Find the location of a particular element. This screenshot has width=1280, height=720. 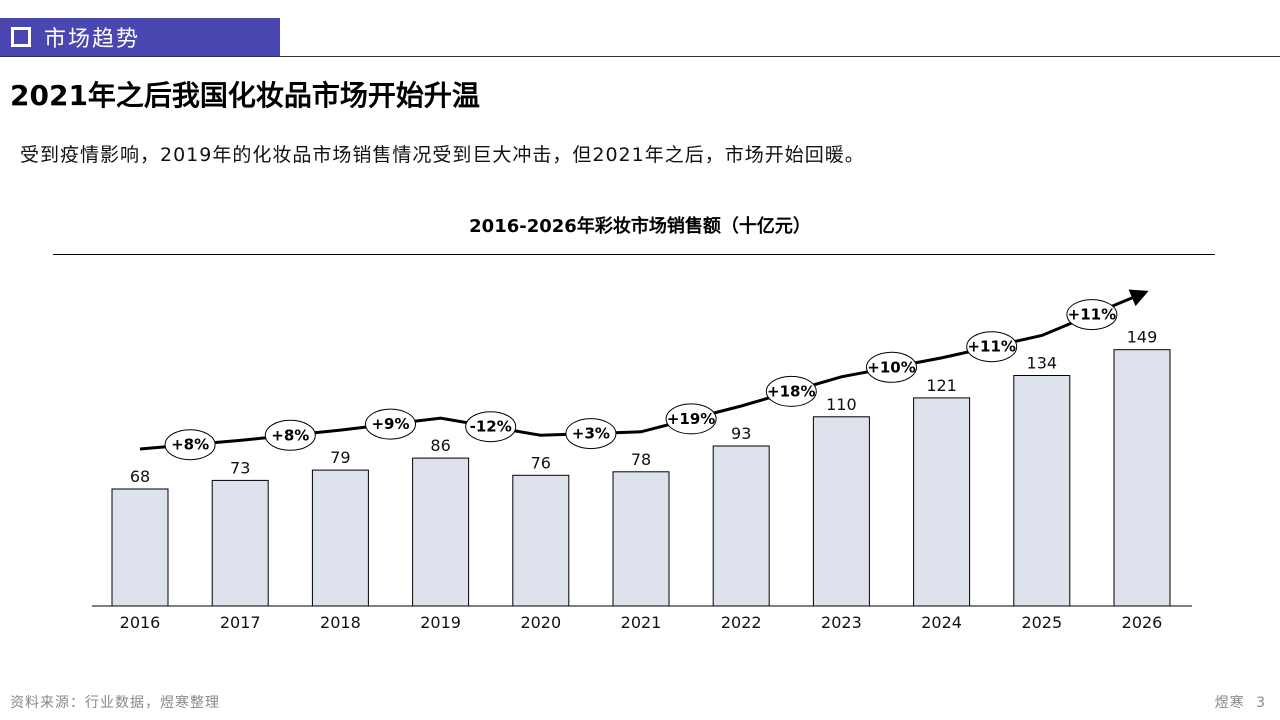

data-label-2021: 78 is located at coordinates (641, 459).